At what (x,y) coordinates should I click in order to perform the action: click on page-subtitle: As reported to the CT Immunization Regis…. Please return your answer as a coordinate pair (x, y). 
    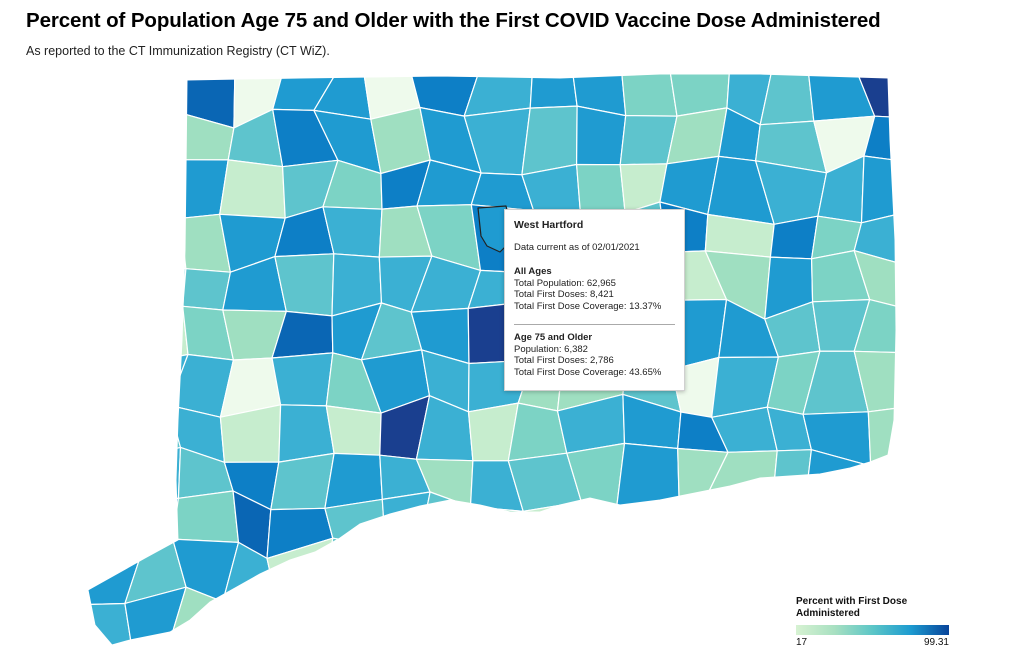
    Looking at the image, I should click on (178, 51).